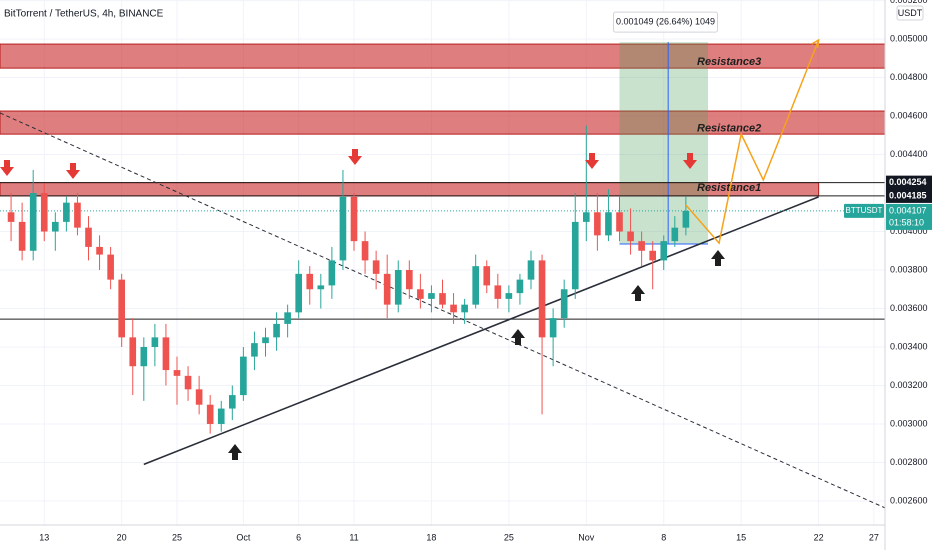 This screenshot has width=932, height=550. Describe the element at coordinates (353, 537) in the screenshot. I see `x-tick-label: 11` at that location.